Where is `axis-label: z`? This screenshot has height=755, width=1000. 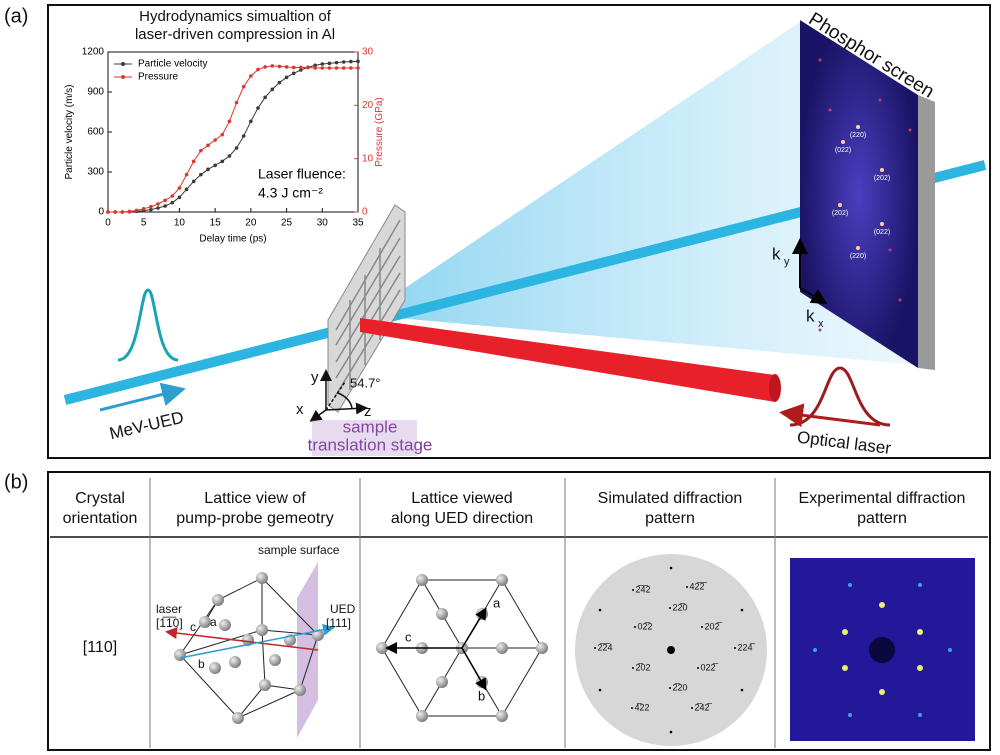 axis-label: z is located at coordinates (368, 411).